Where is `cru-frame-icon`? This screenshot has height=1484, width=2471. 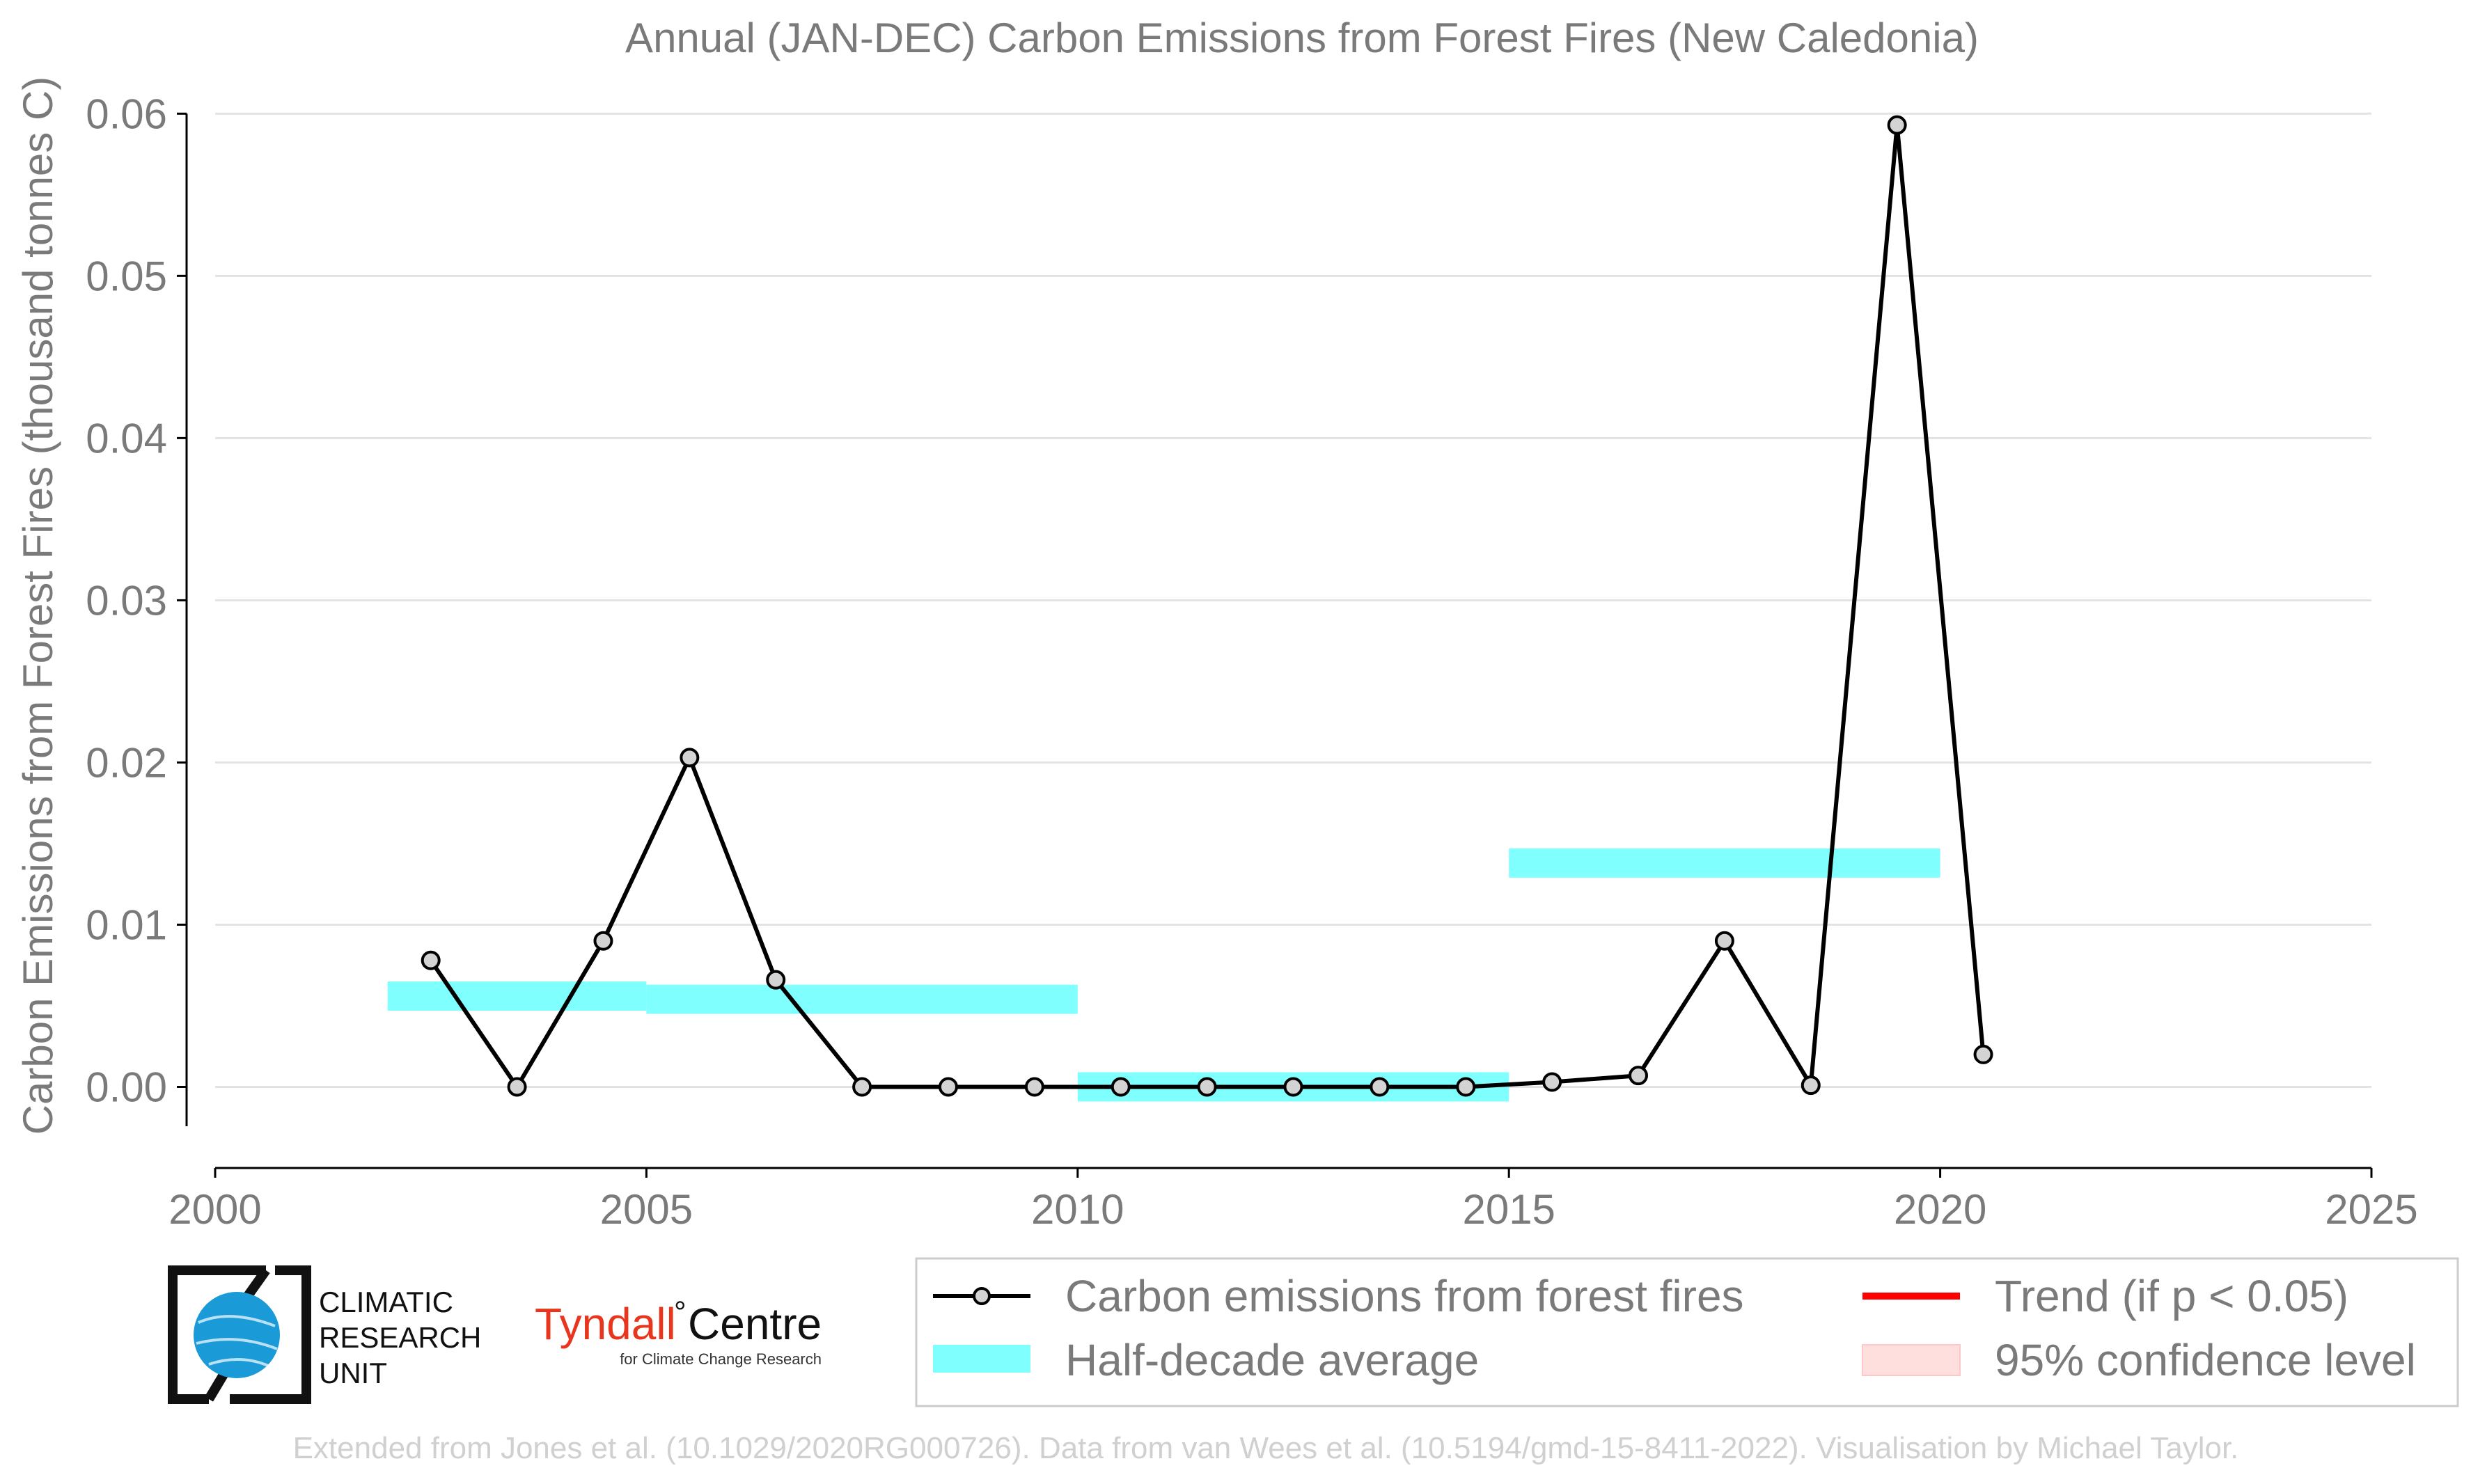 cru-frame-icon is located at coordinates (239, 1334).